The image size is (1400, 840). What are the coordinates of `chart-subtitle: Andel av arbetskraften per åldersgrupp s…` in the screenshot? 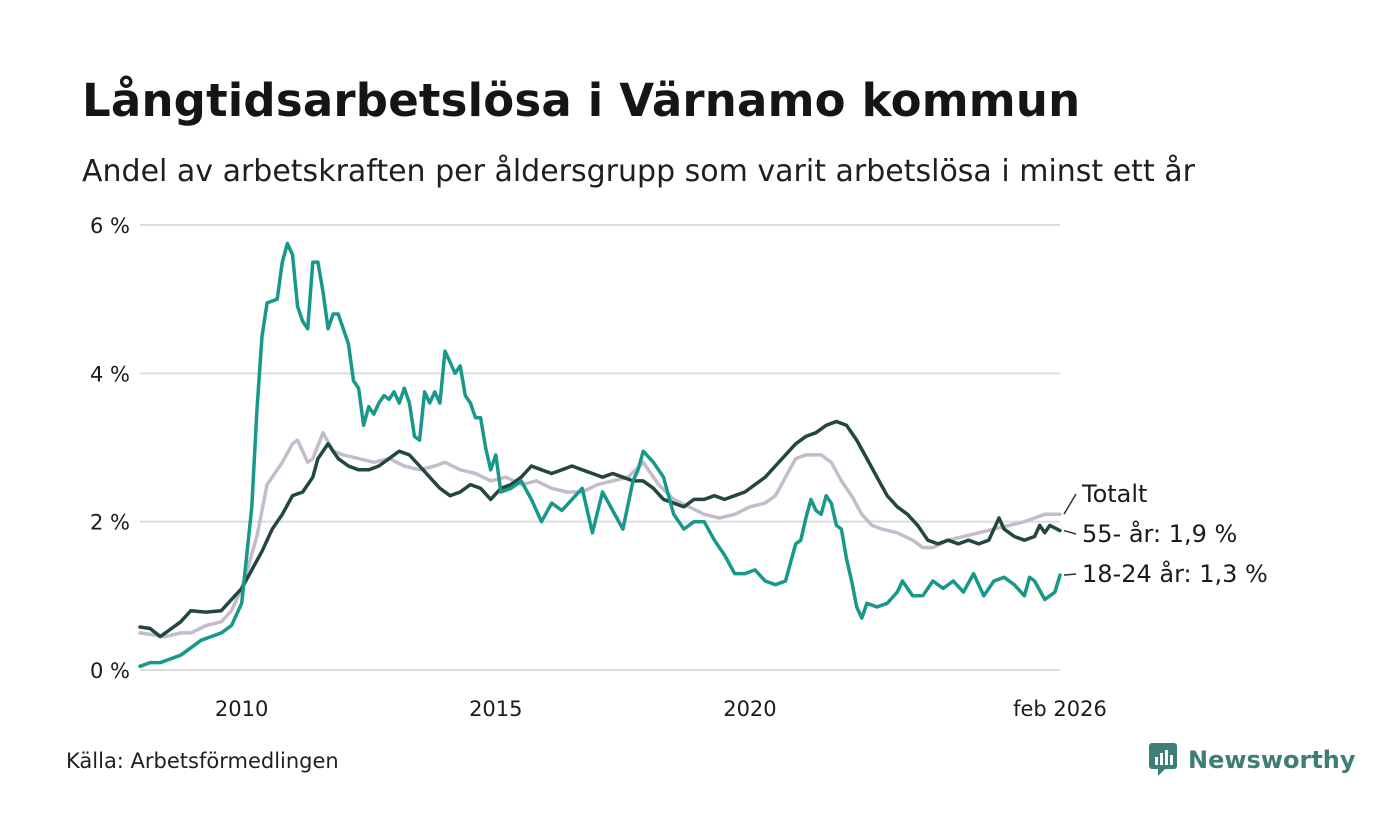 It's located at (638, 171).